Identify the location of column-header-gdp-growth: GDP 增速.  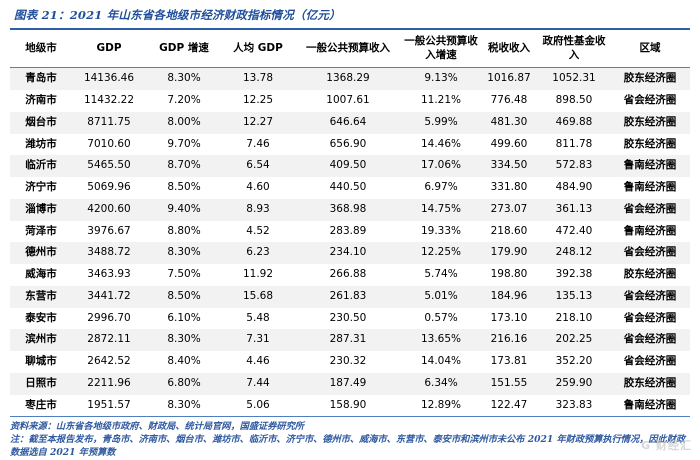
(184, 48).